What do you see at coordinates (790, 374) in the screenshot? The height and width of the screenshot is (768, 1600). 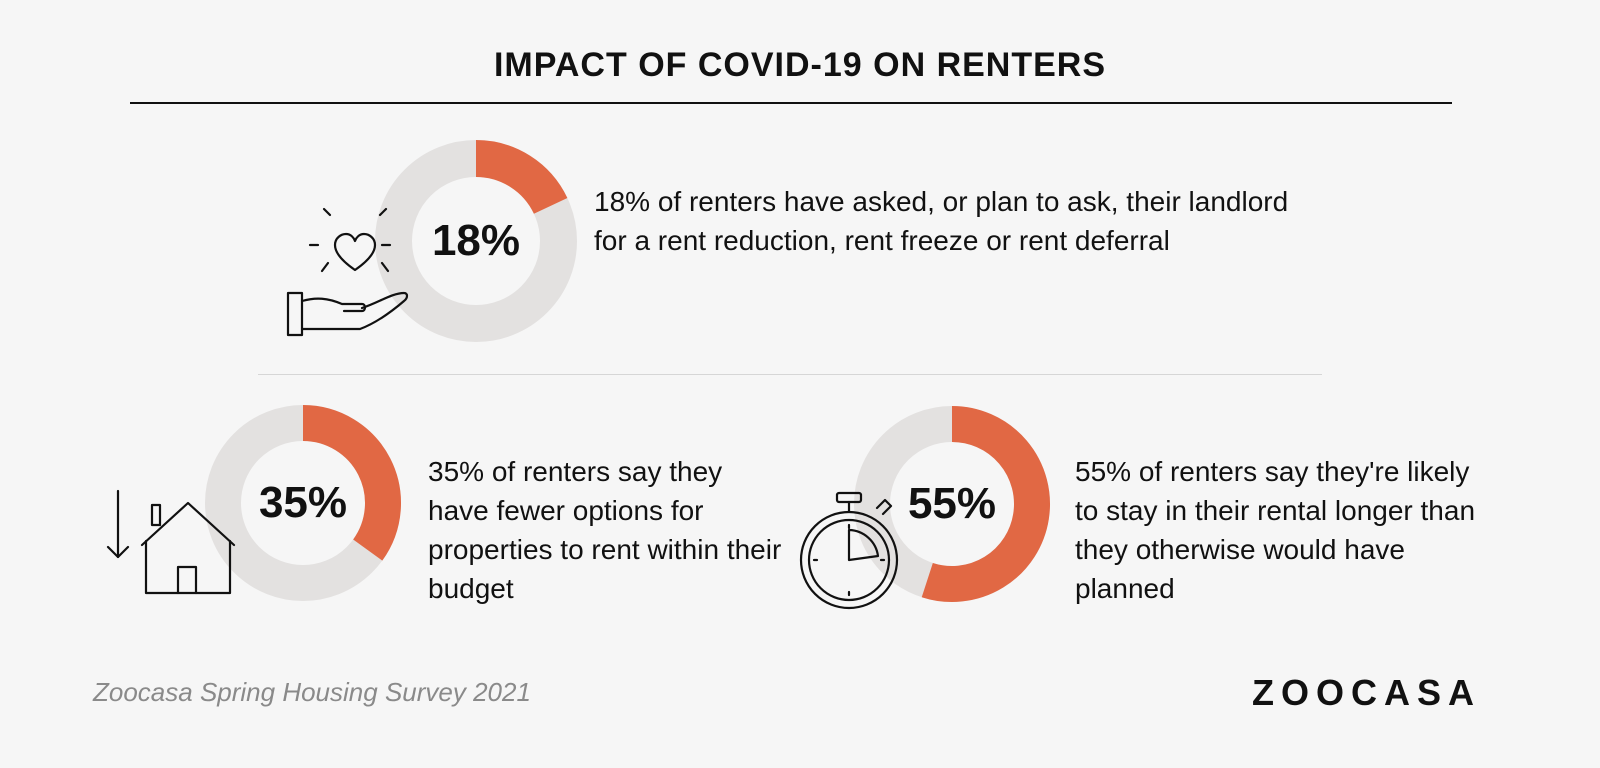 I see `section-divider` at bounding box center [790, 374].